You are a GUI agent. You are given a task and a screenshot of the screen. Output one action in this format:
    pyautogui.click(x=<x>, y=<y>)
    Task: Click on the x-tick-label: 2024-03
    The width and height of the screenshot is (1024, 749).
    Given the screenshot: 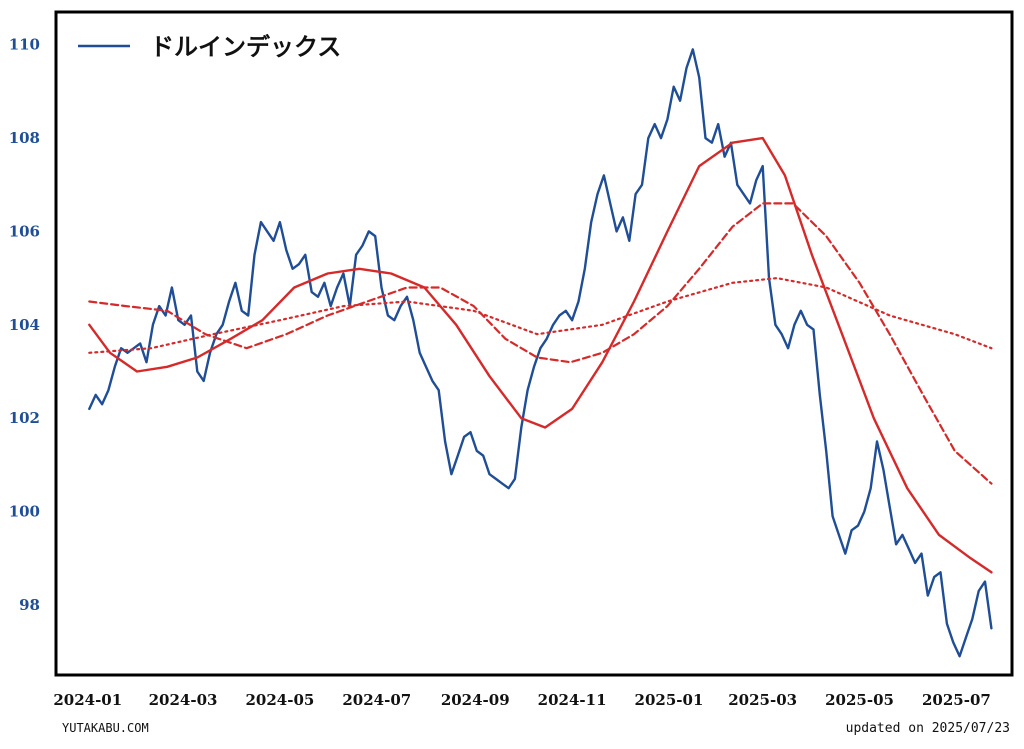 What is the action you would take?
    pyautogui.click(x=183, y=700)
    